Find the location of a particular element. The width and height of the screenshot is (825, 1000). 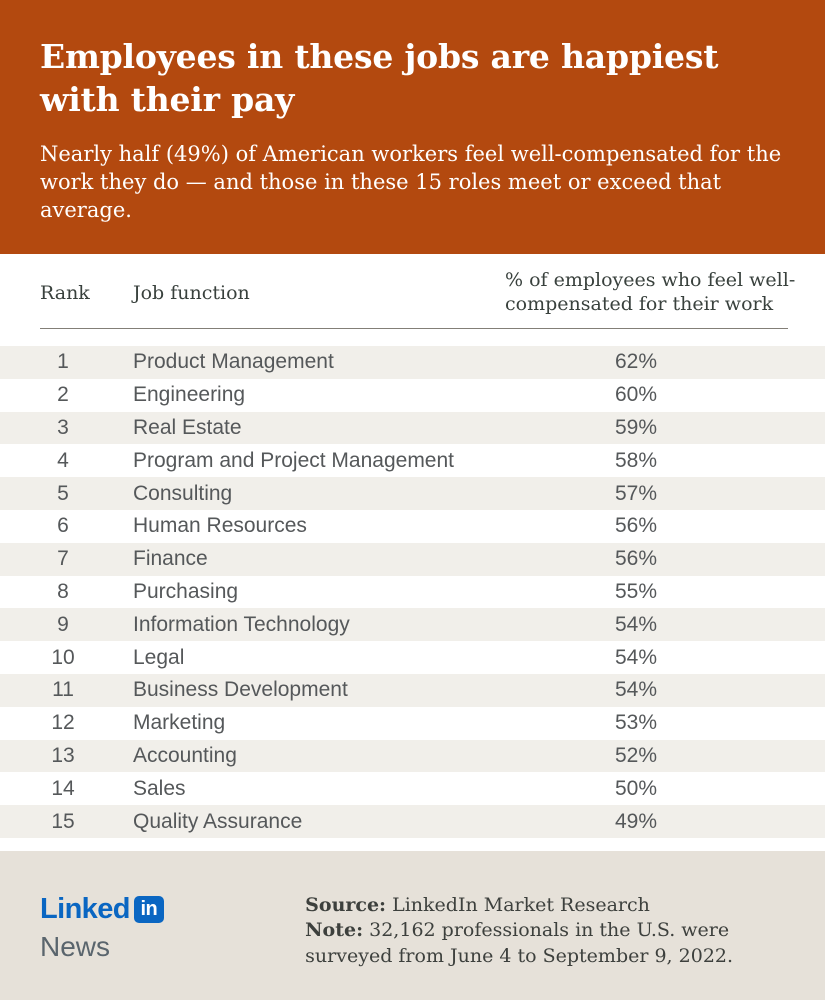

pct-cell: 50% is located at coordinates (636, 788).